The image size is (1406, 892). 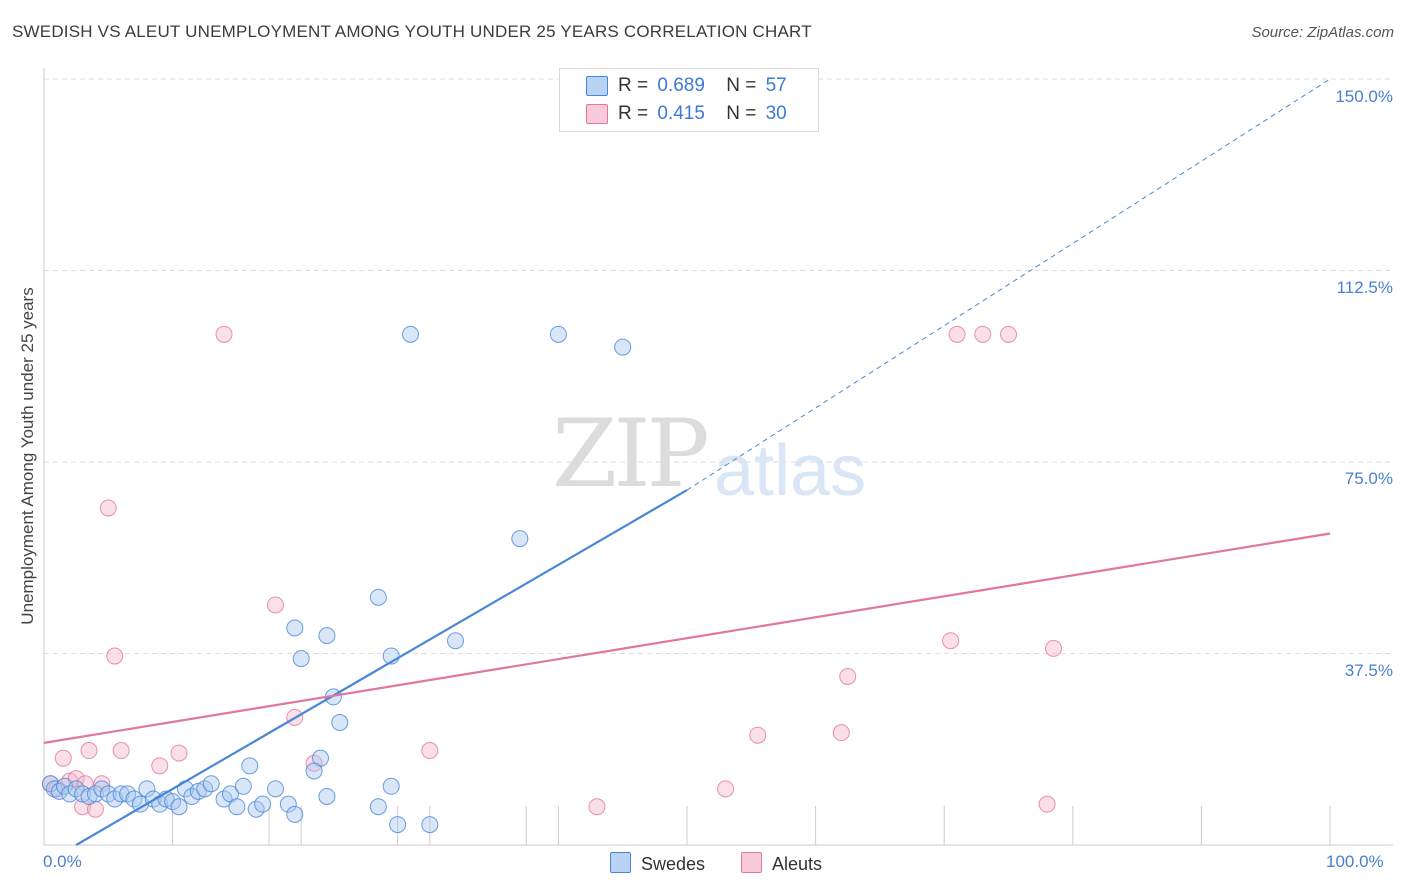 I want to click on watermark-zip: ZIP, so click(x=631, y=454).